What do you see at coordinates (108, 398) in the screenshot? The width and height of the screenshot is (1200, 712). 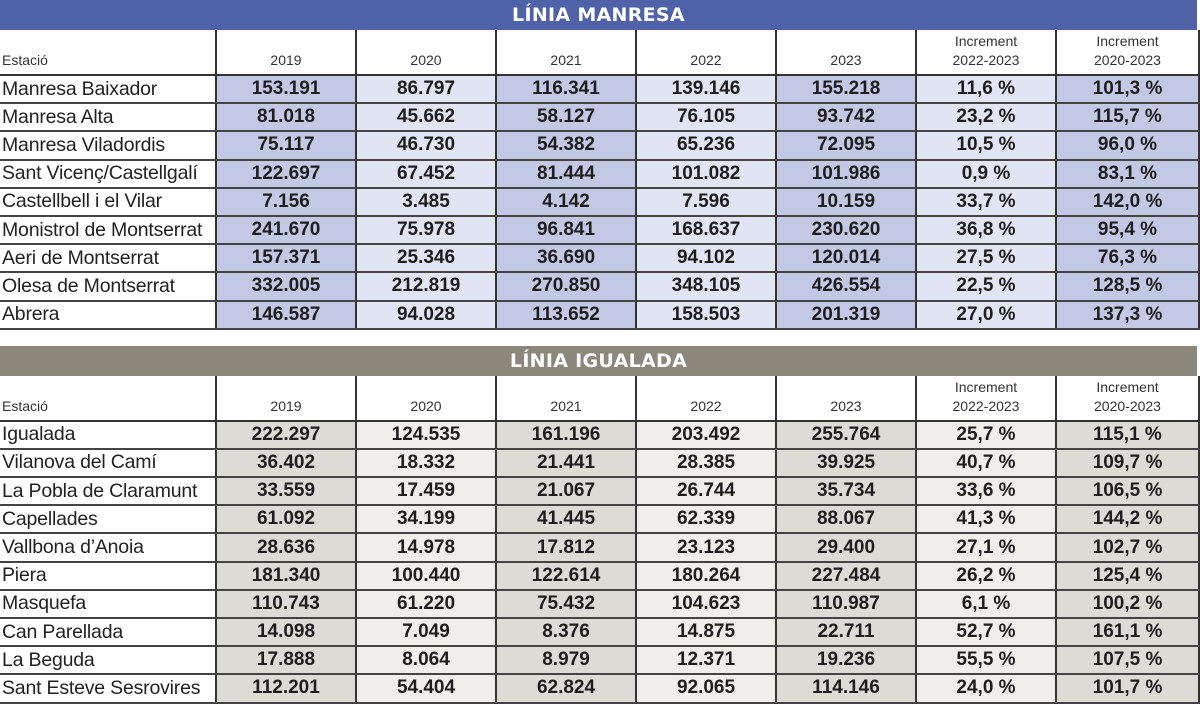 I see `header-station: Estació` at bounding box center [108, 398].